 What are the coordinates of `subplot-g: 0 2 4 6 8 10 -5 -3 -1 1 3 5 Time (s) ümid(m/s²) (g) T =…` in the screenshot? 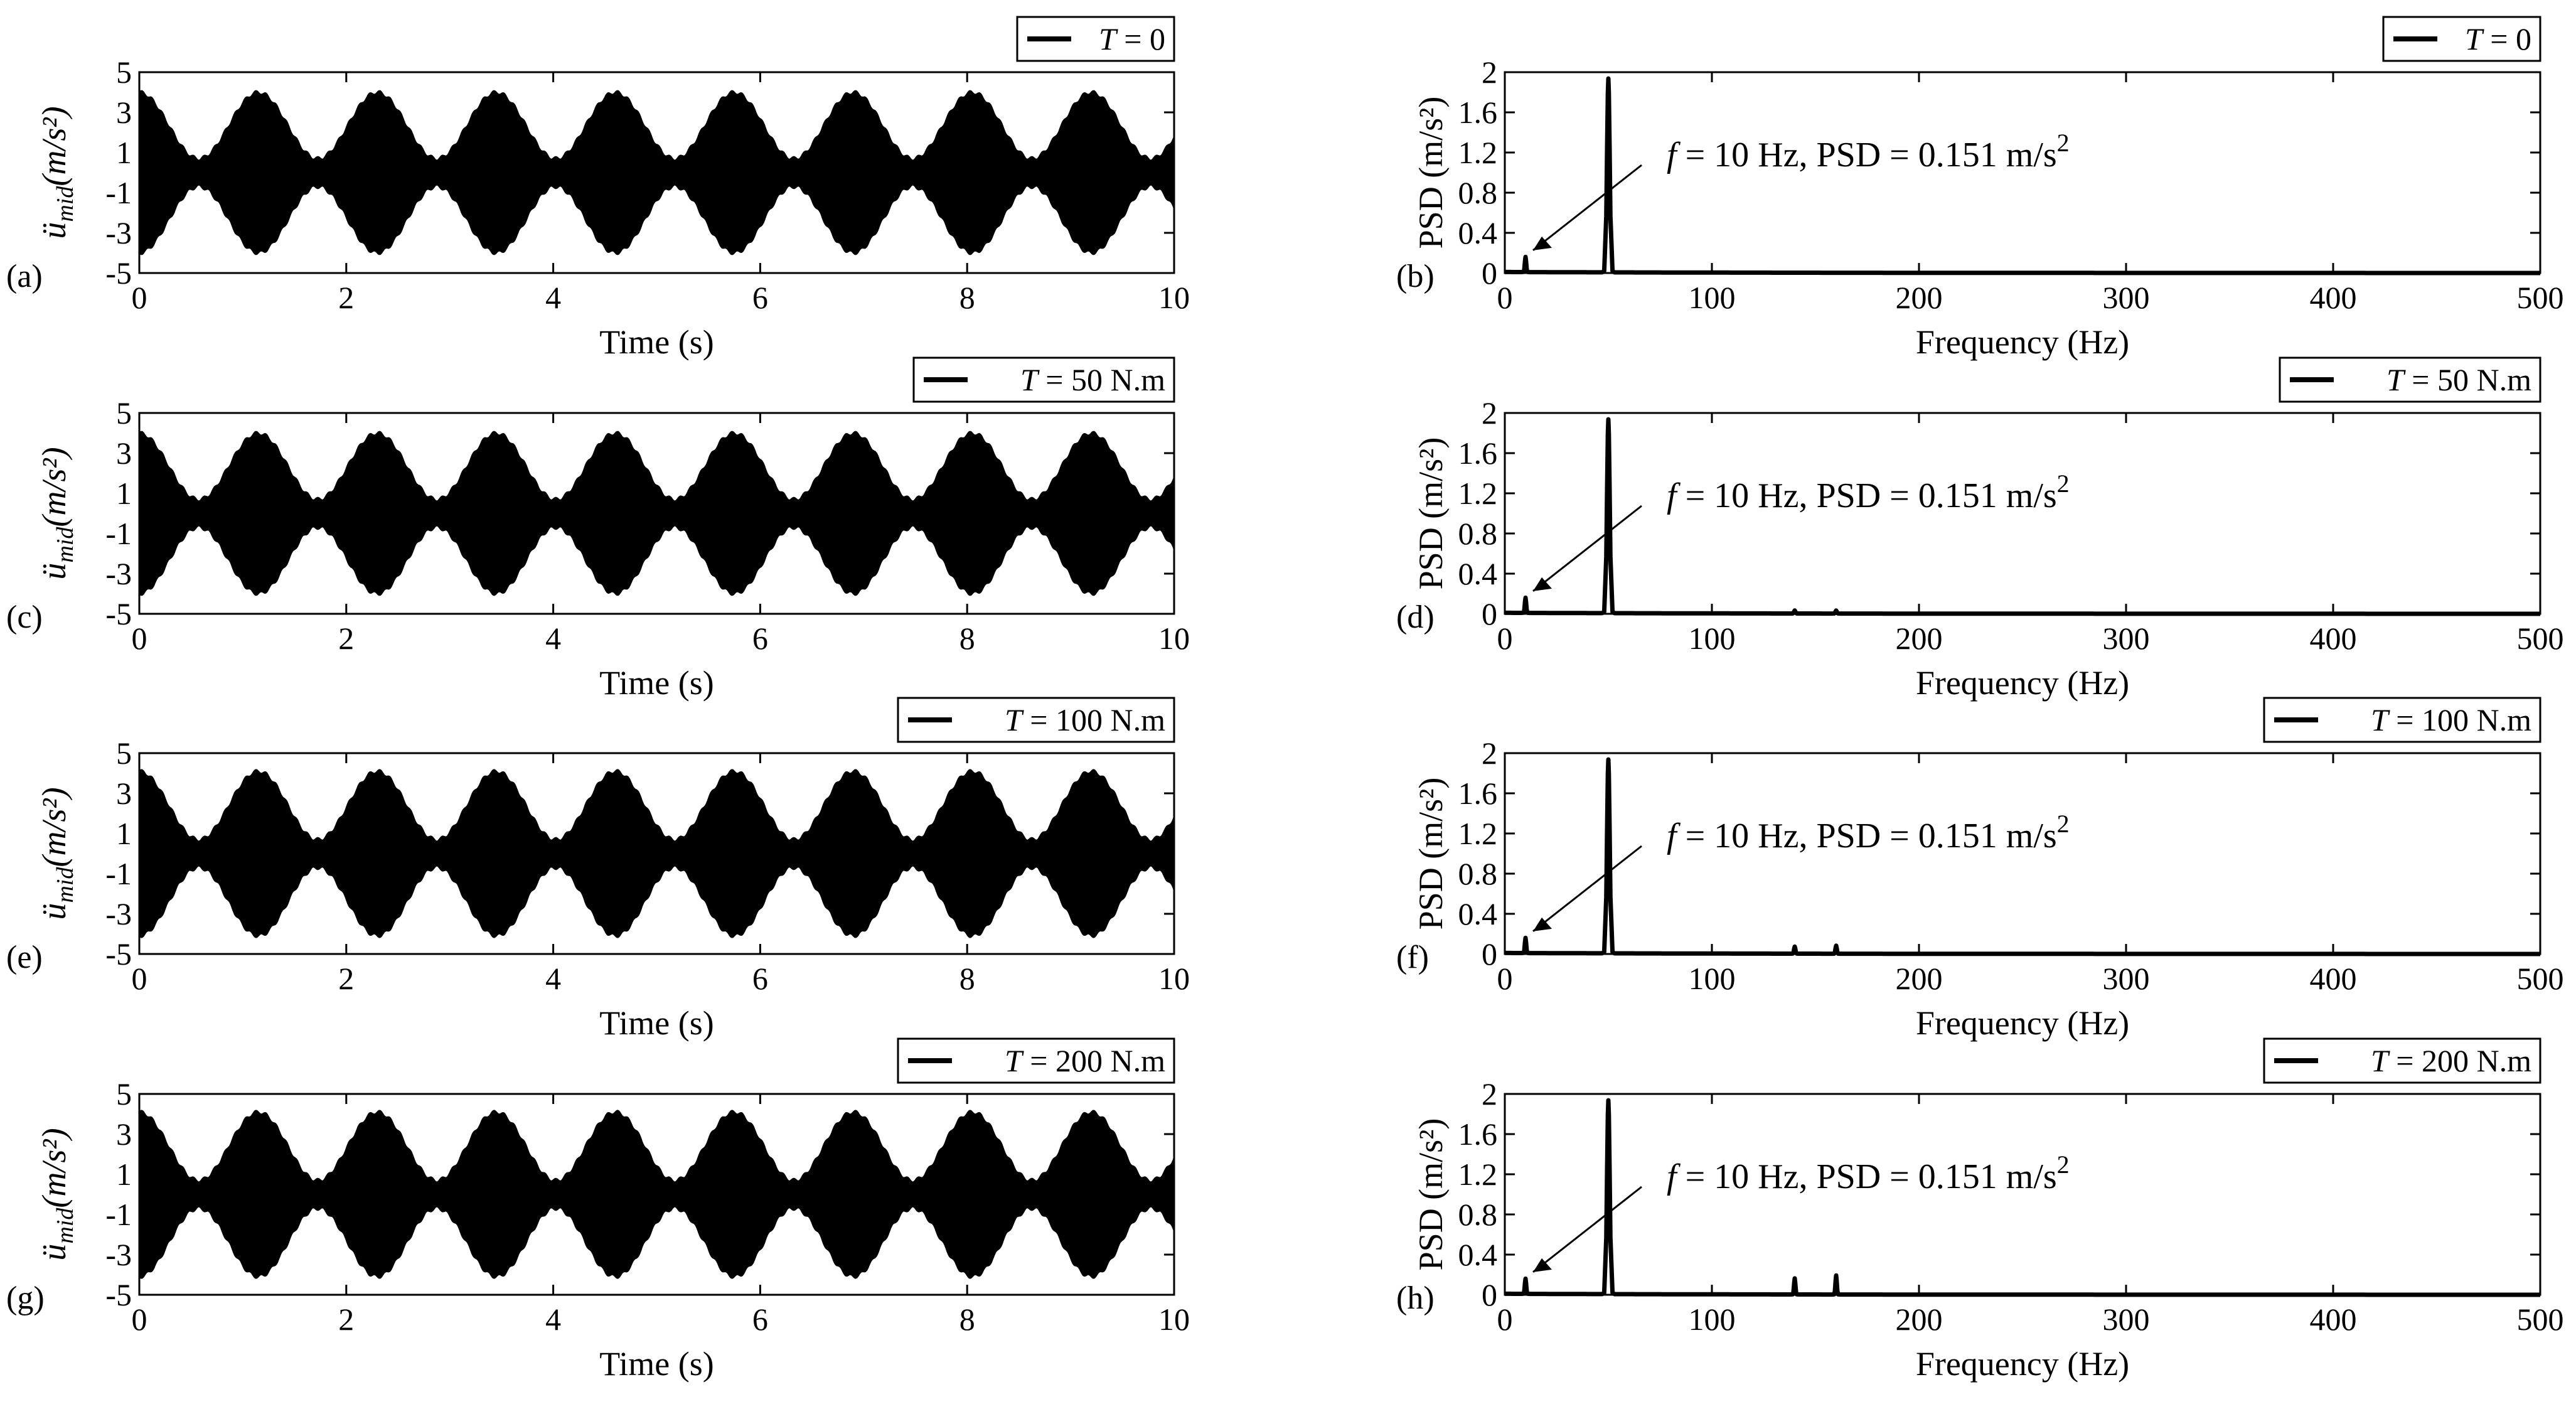 It's located at (598, 1210).